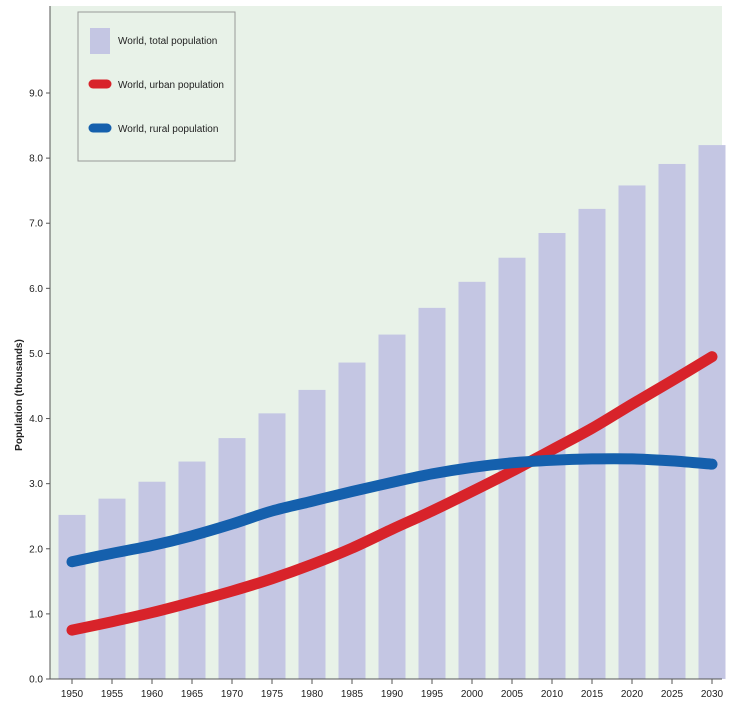 Image resolution: width=730 pixels, height=723 pixels. What do you see at coordinates (472, 694) in the screenshot?
I see `x-tick-label: 2000` at bounding box center [472, 694].